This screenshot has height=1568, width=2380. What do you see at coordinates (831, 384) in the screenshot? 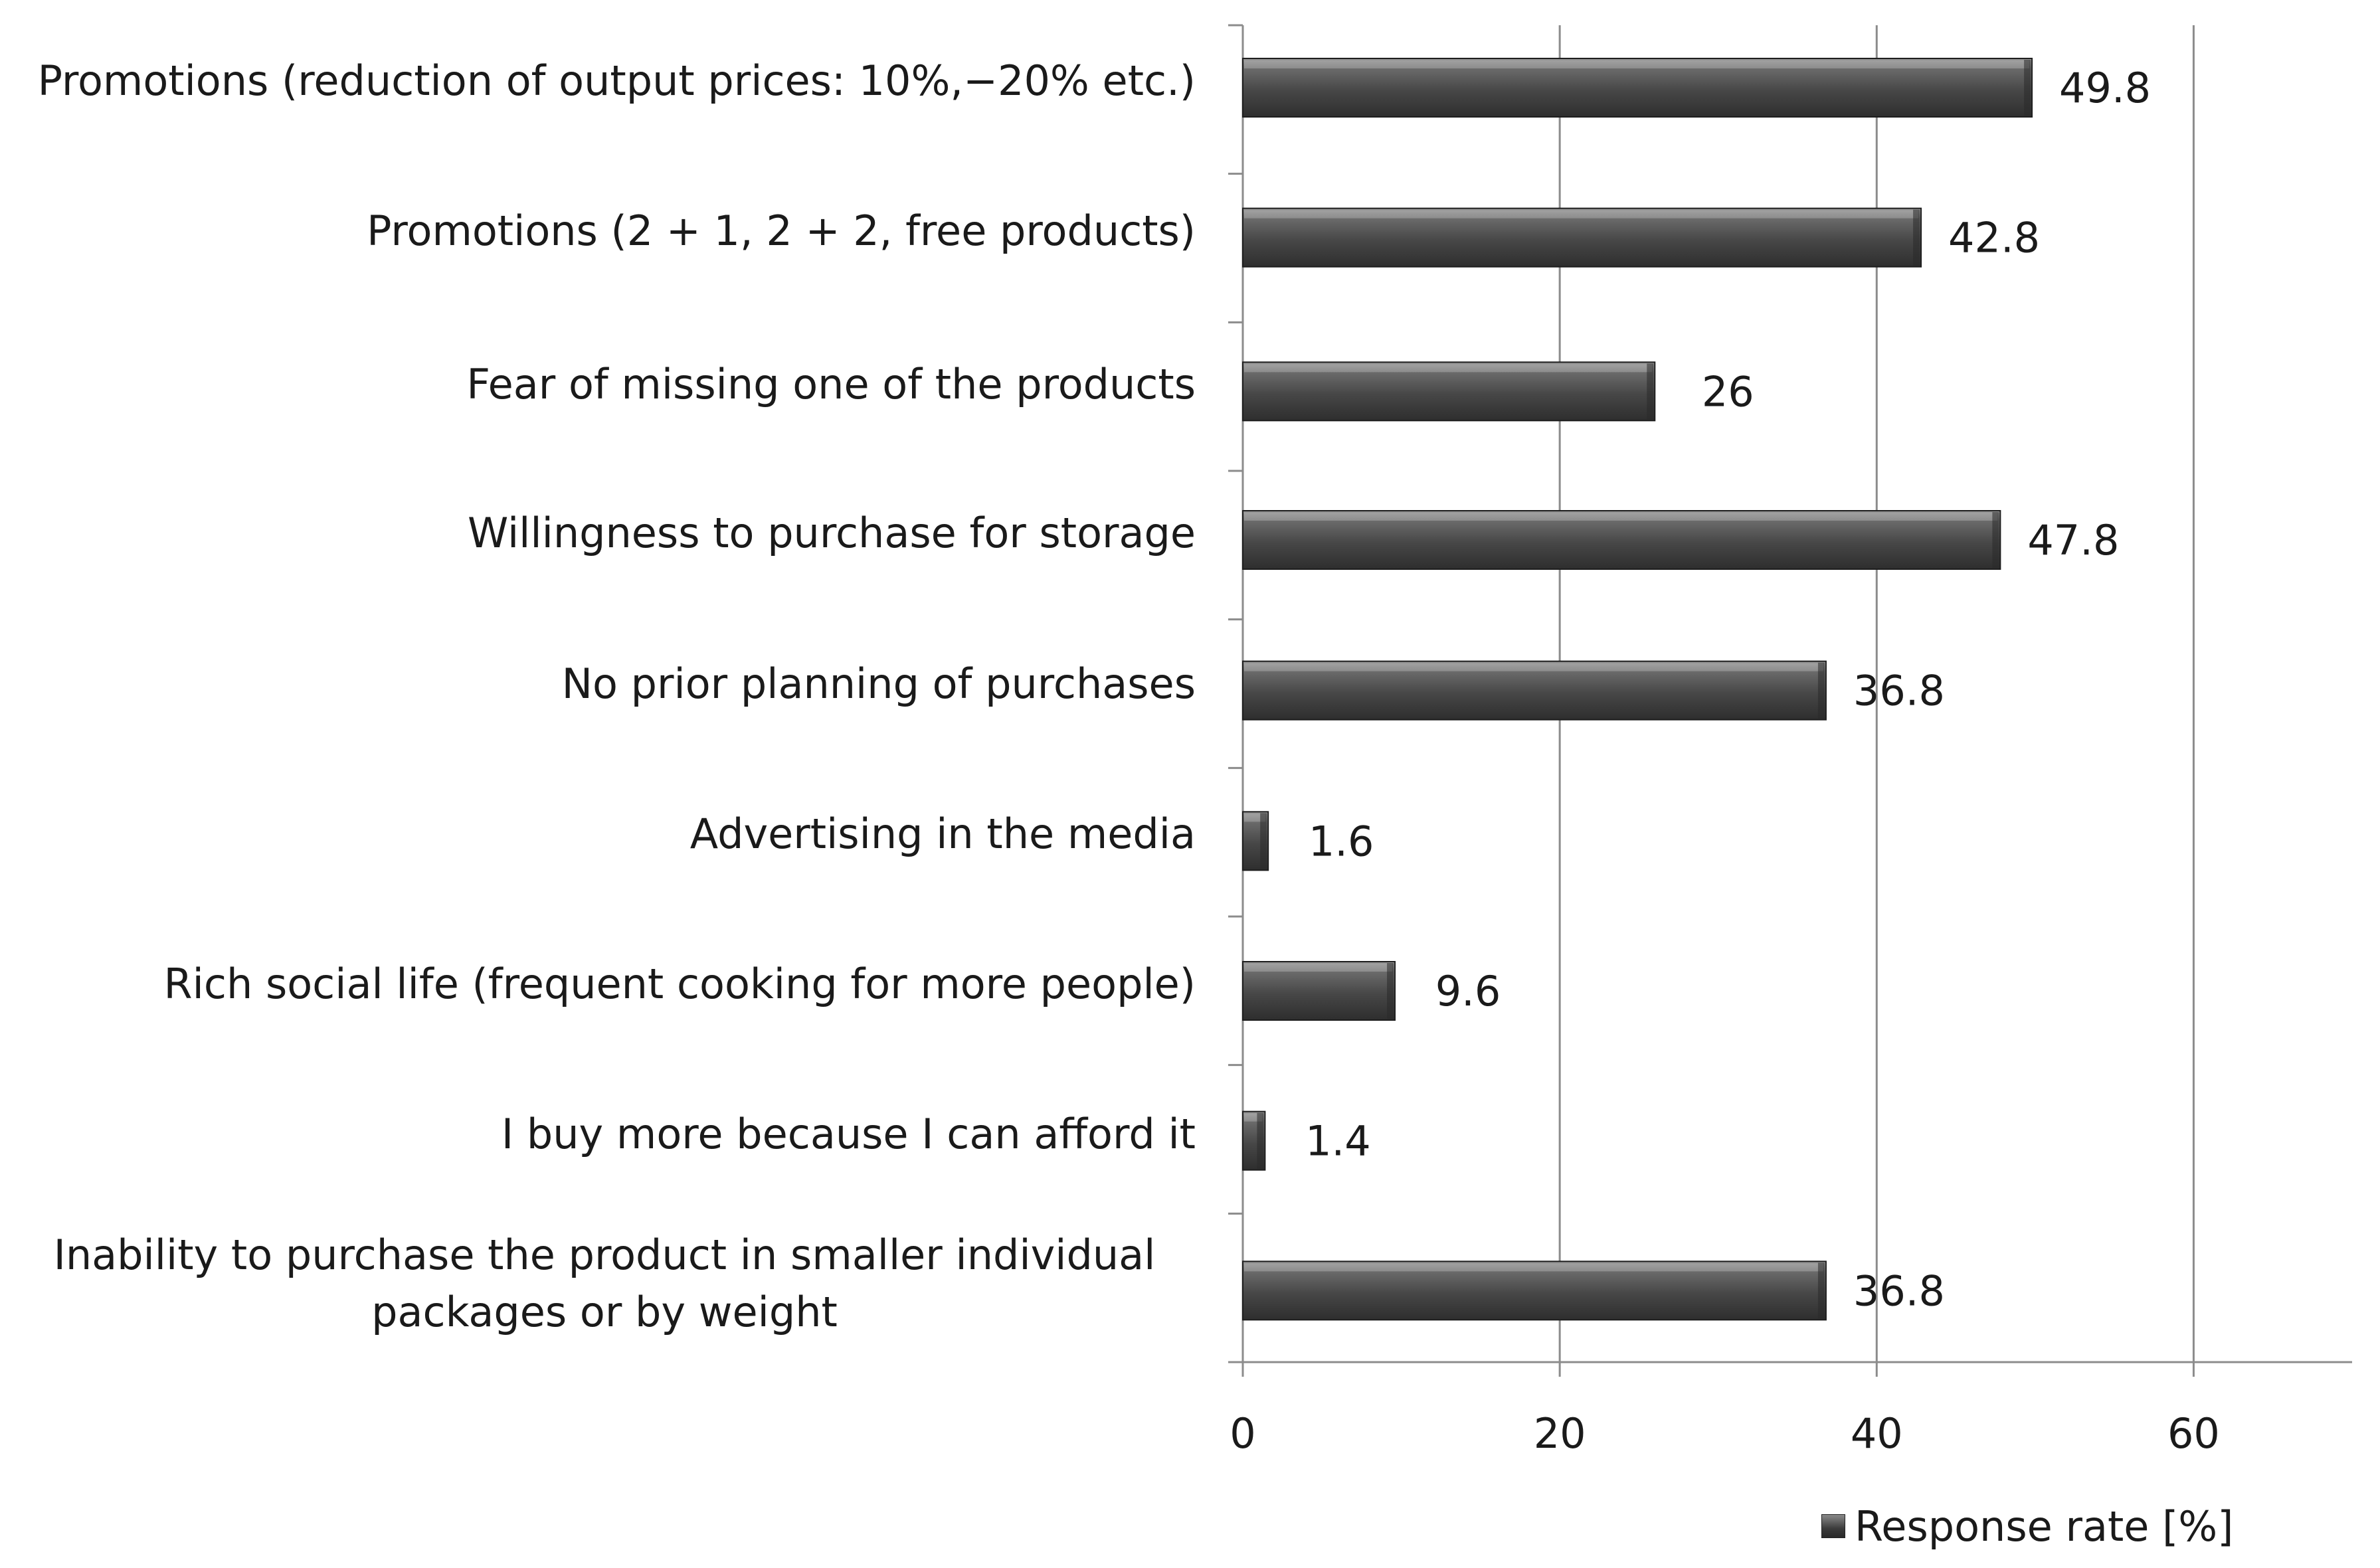
I see `category-label: Fear of missing one of the products` at bounding box center [831, 384].